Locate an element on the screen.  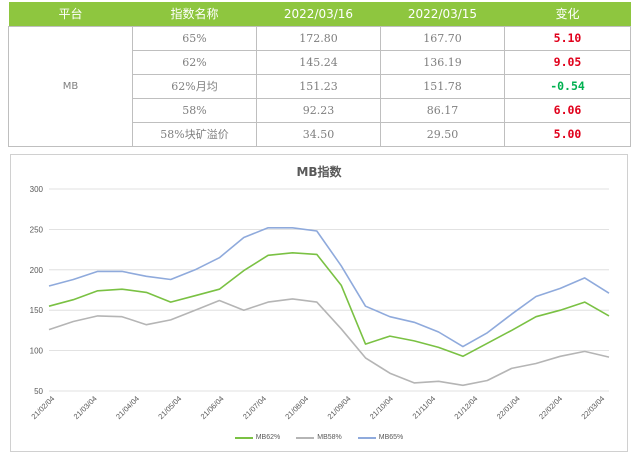
legend-label: MB62% is located at coordinates (268, 437).